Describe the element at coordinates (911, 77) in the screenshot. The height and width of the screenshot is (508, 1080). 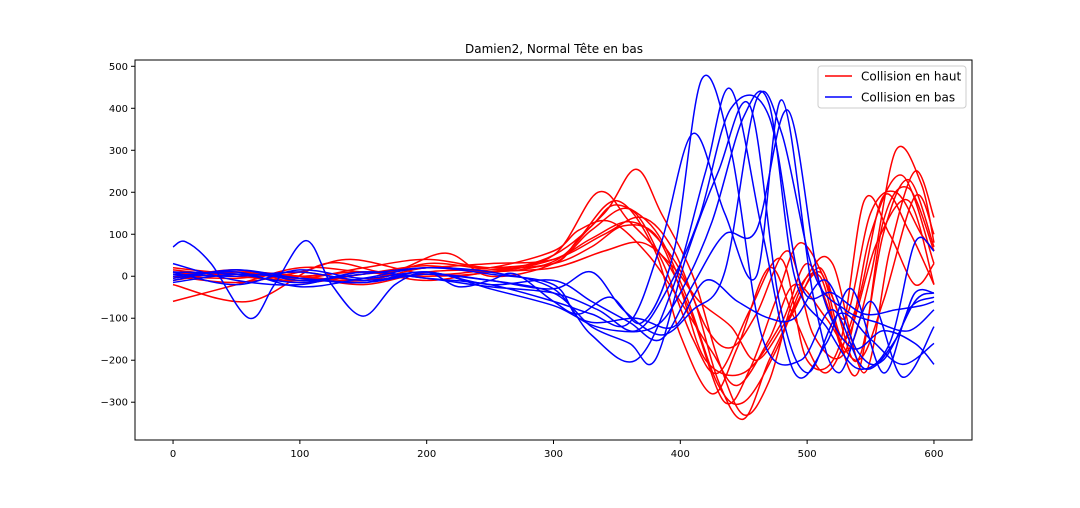
I see `legend-label: Collision en haut` at that location.